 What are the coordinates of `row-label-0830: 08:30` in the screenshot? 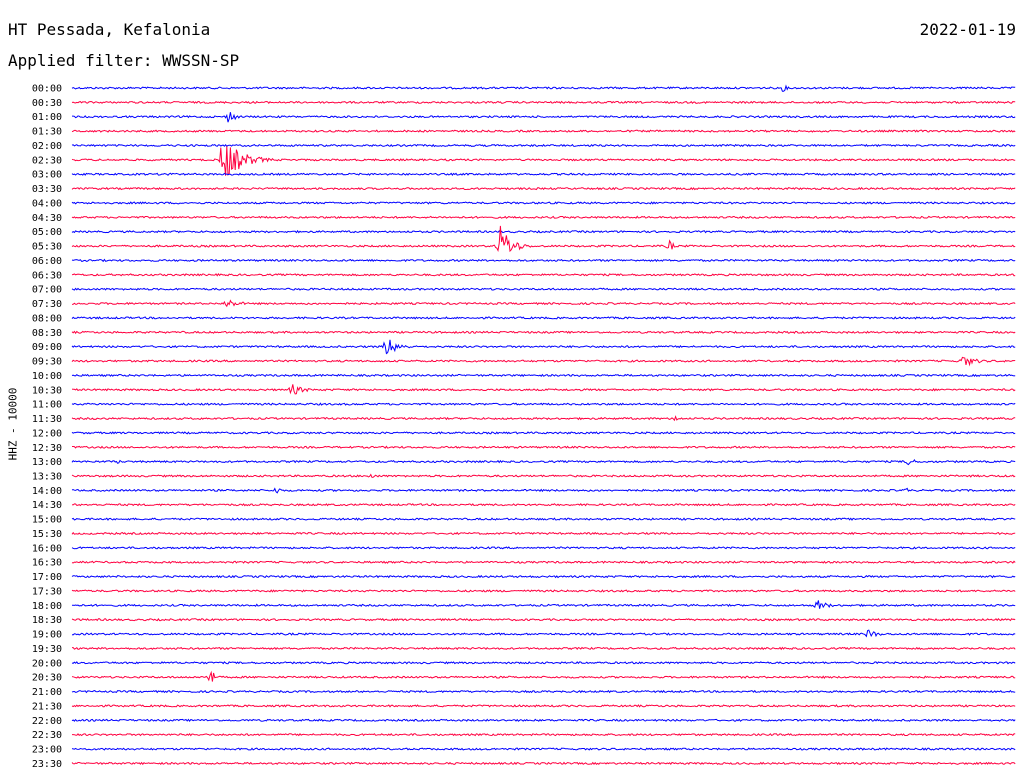 It's located at (47, 333).